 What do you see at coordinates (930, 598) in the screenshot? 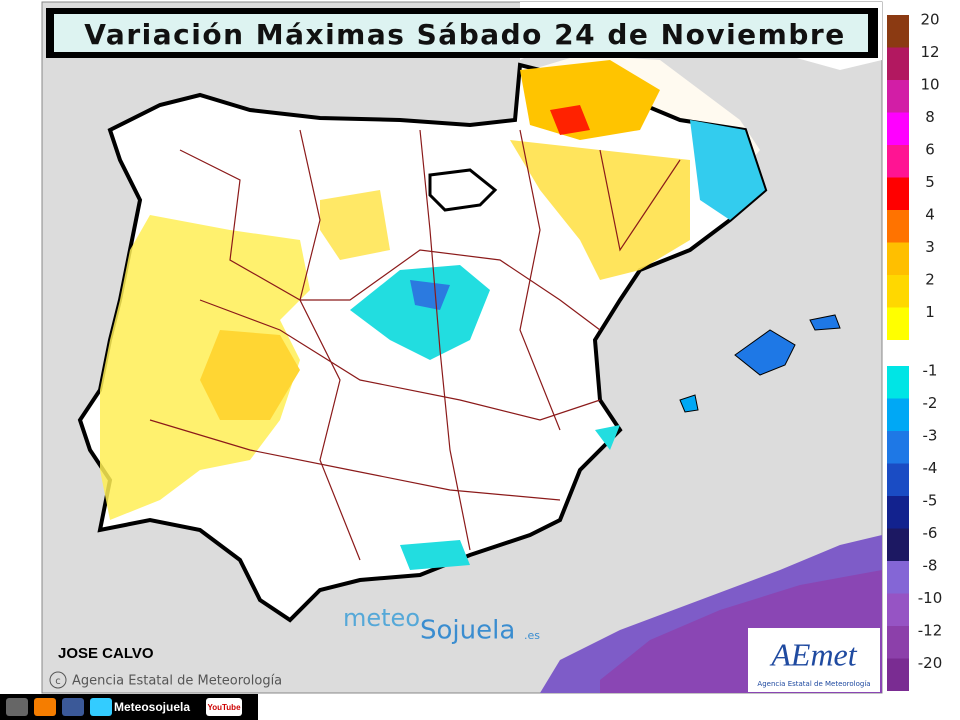
I see `legend-label: -10` at bounding box center [930, 598].